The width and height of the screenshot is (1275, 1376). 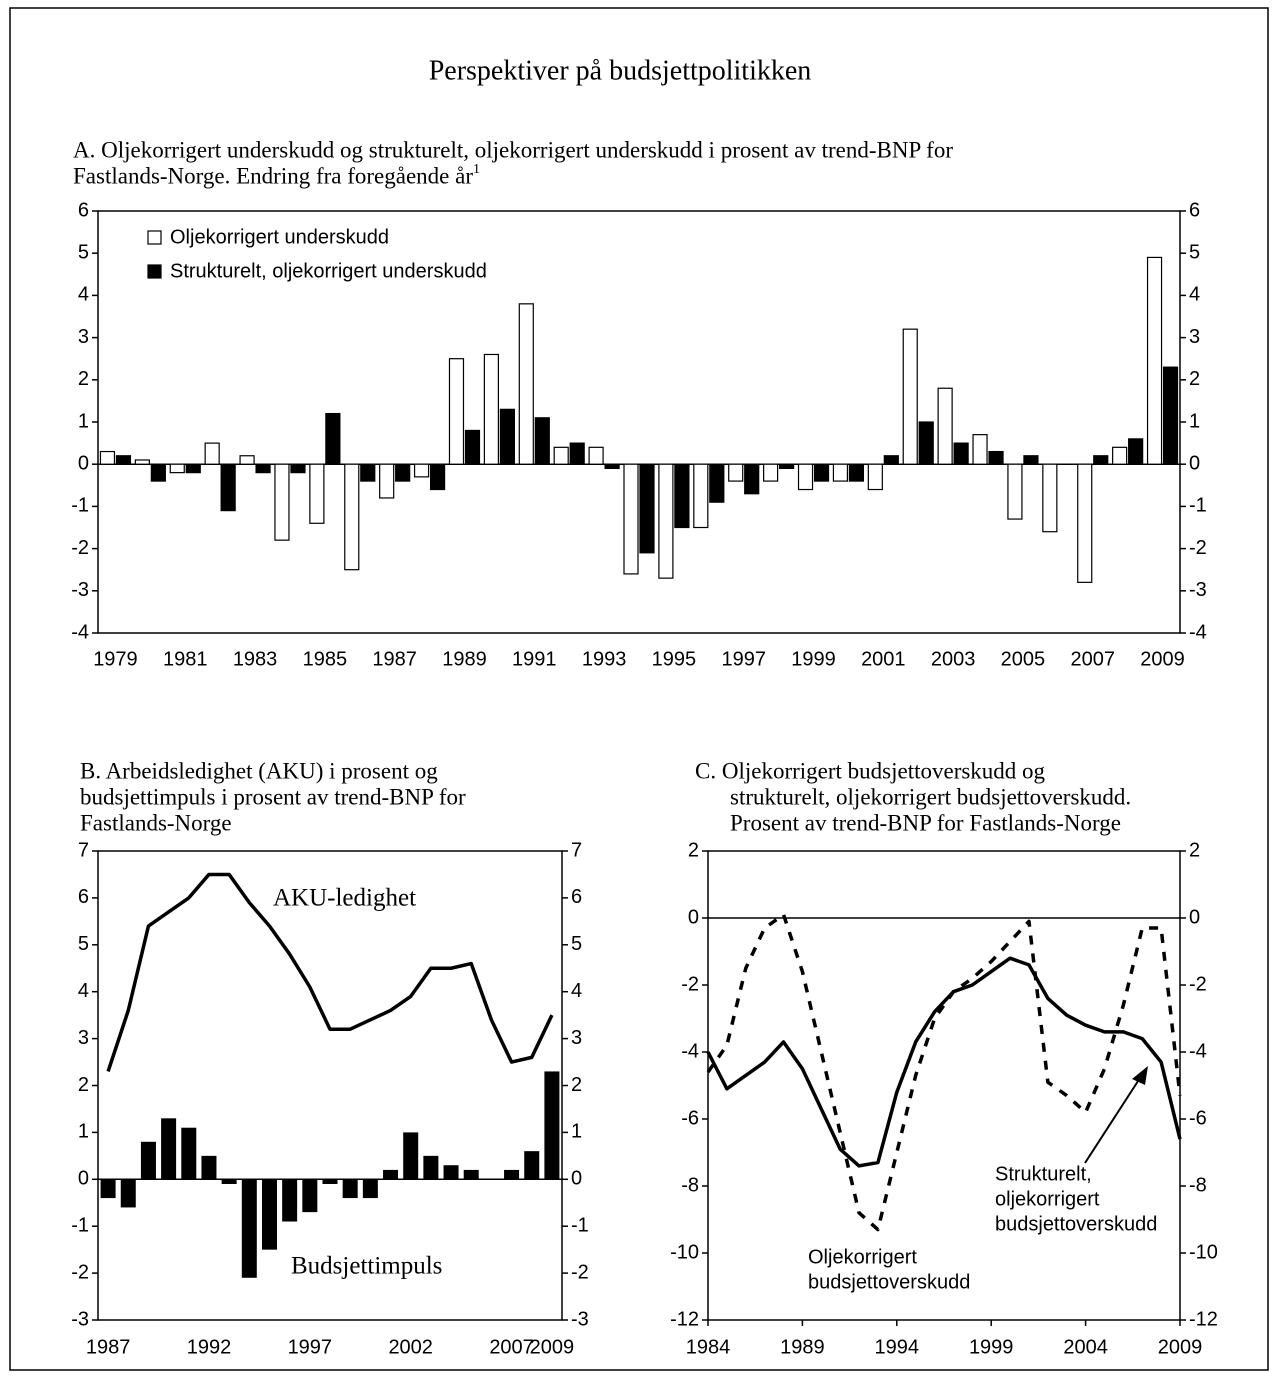 What do you see at coordinates (511, 1347) in the screenshot?
I see `x-tick-label: 2007` at bounding box center [511, 1347].